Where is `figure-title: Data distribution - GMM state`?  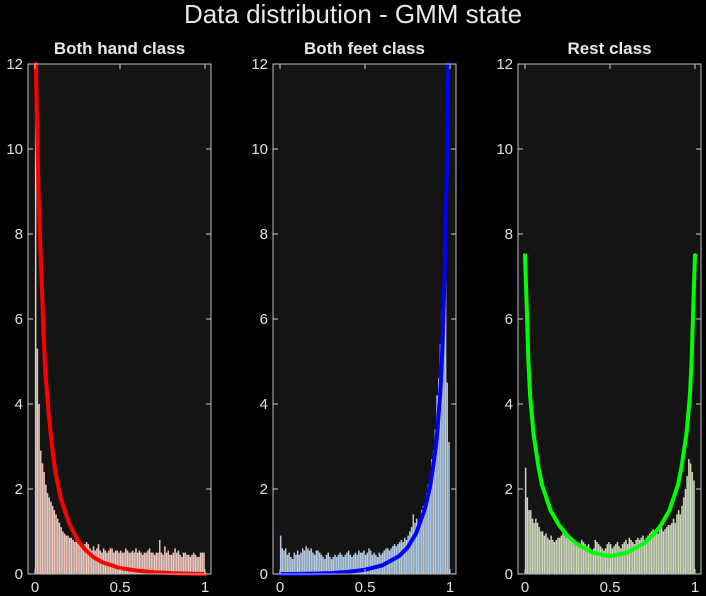
figure-title: Data distribution - GMM state is located at coordinates (353, 14).